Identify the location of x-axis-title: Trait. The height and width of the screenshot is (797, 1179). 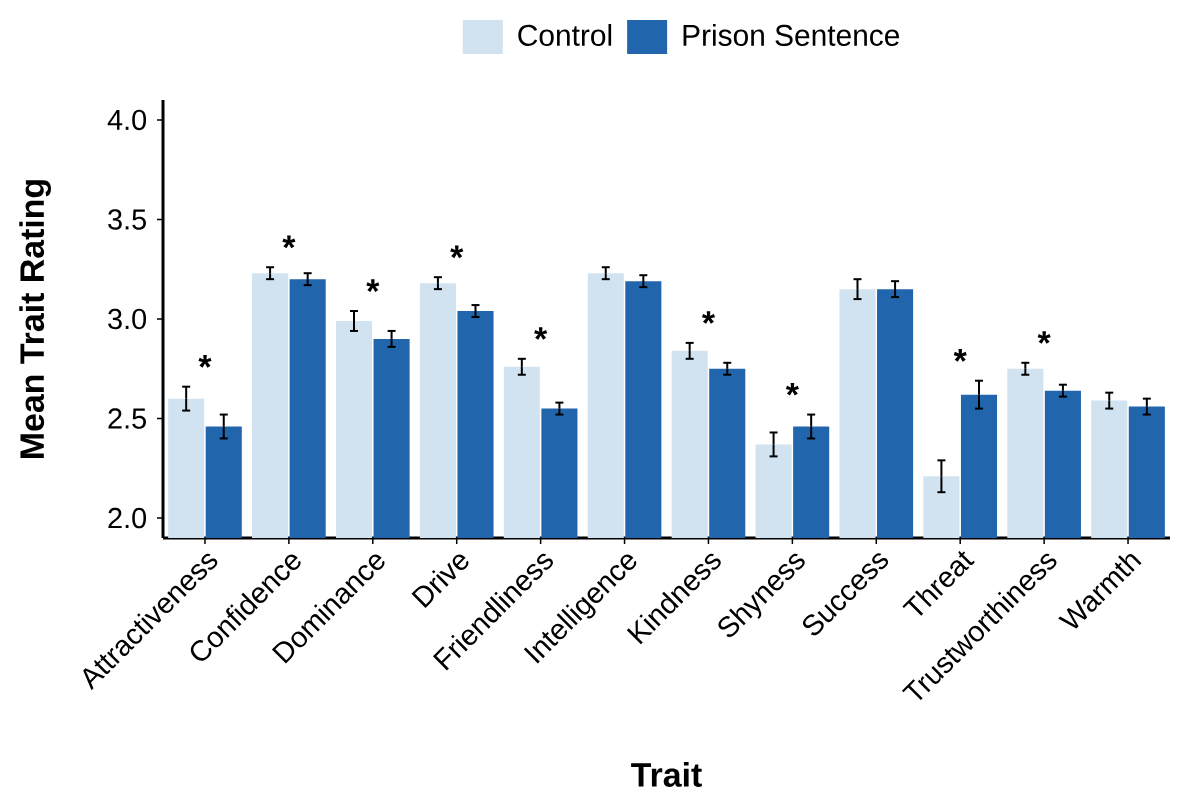
(666, 775).